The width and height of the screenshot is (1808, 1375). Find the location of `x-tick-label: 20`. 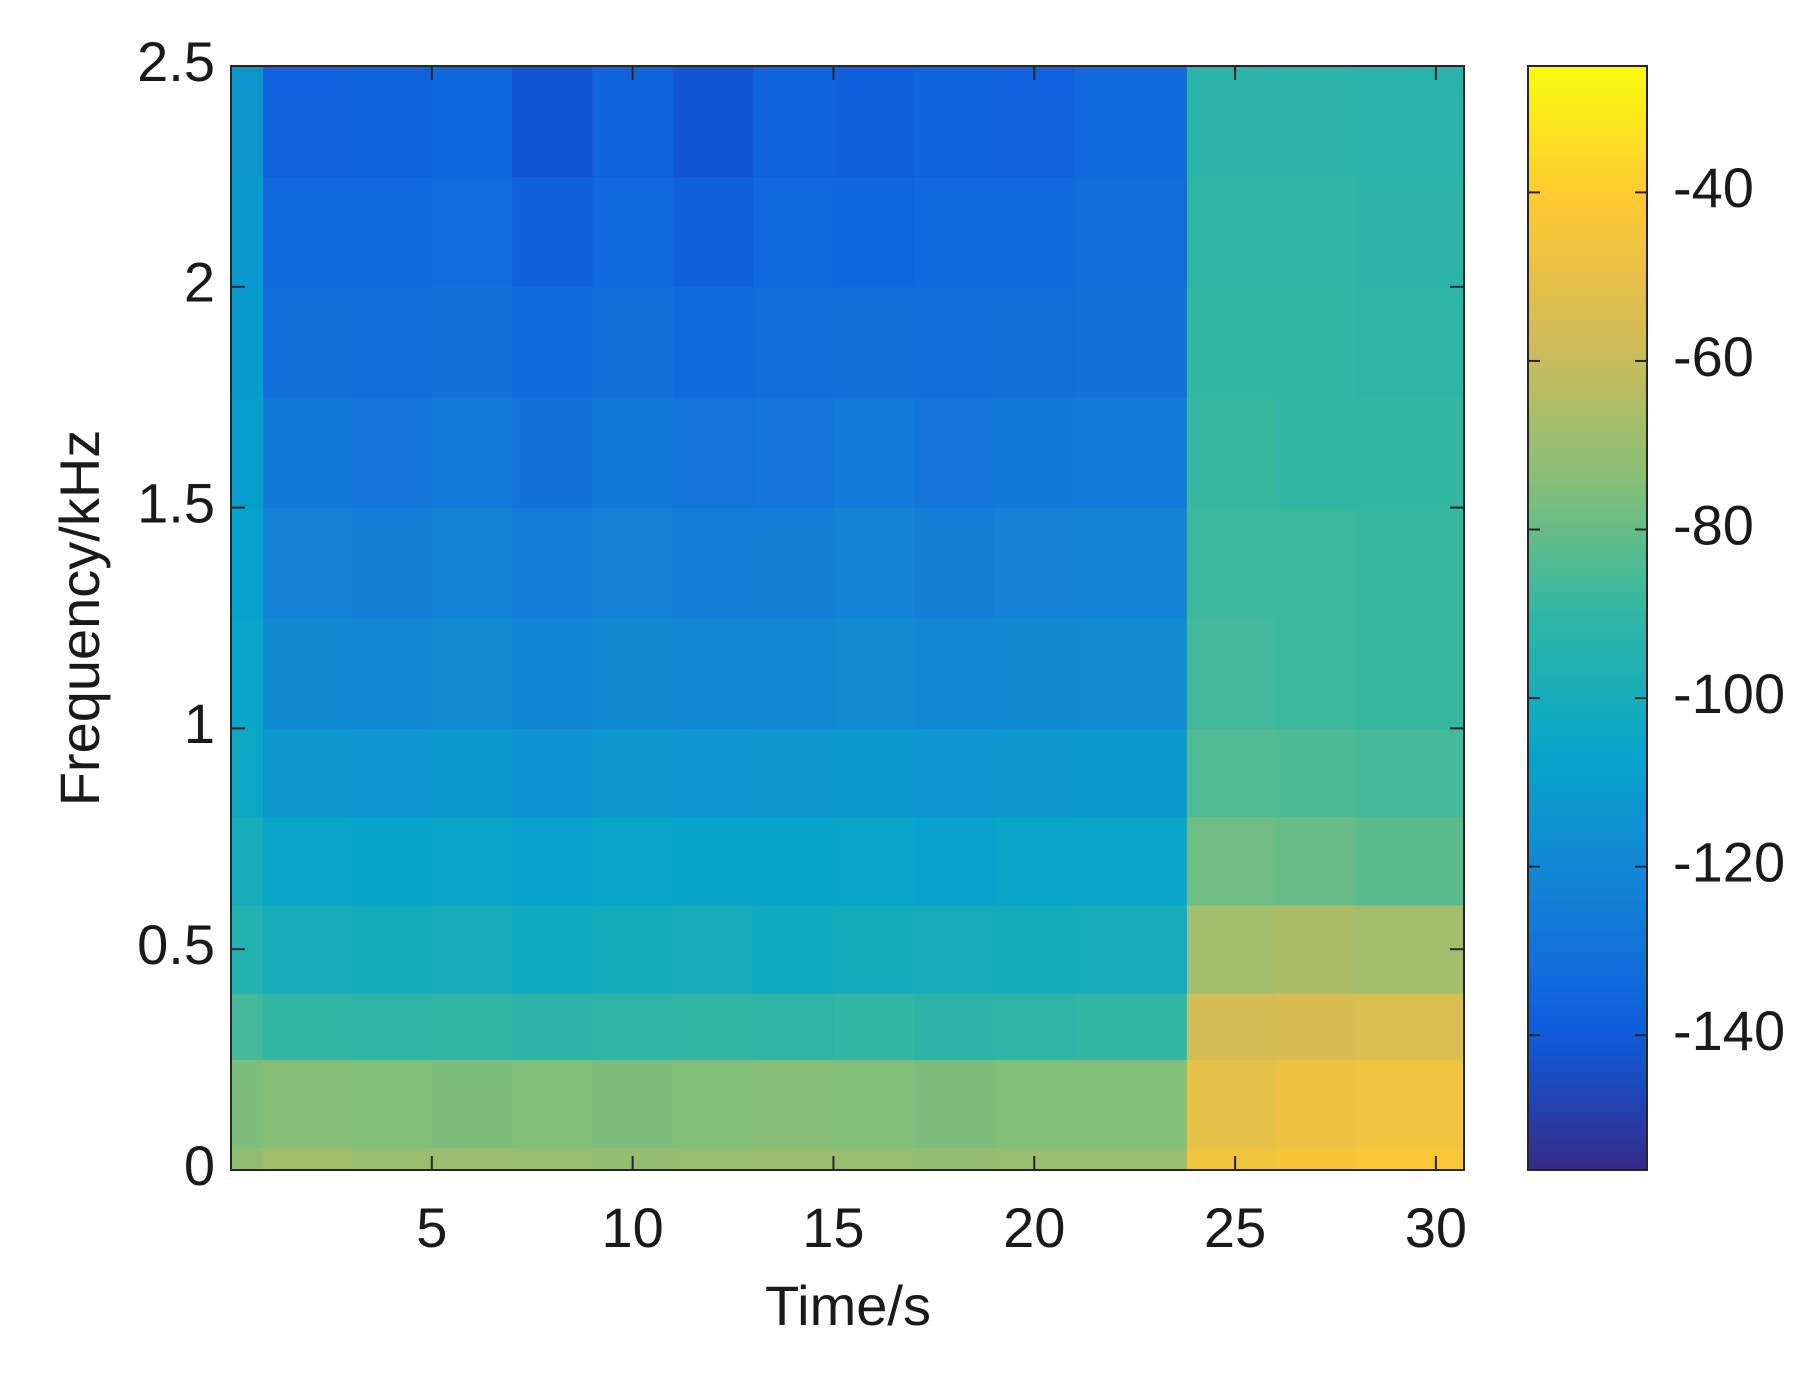

x-tick-label: 20 is located at coordinates (1034, 1227).